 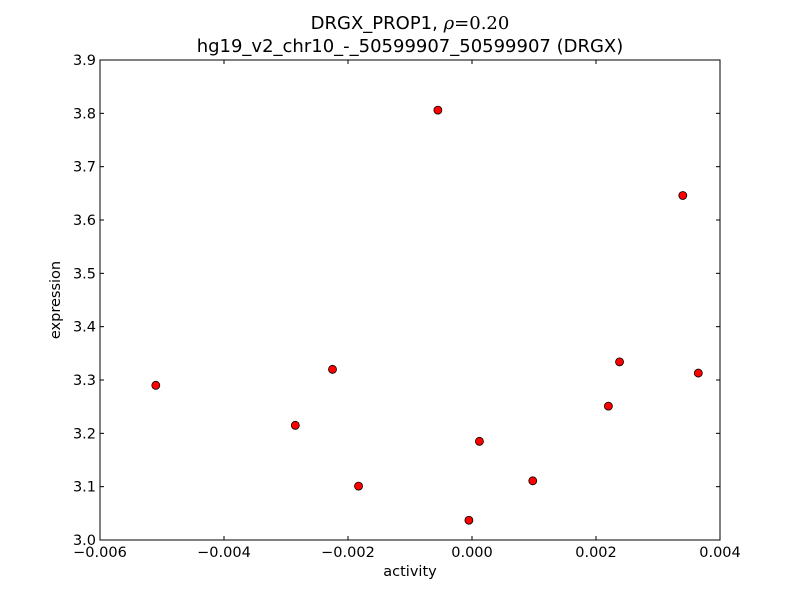 I want to click on y-tick-label: 3.4, so click(x=84, y=328).